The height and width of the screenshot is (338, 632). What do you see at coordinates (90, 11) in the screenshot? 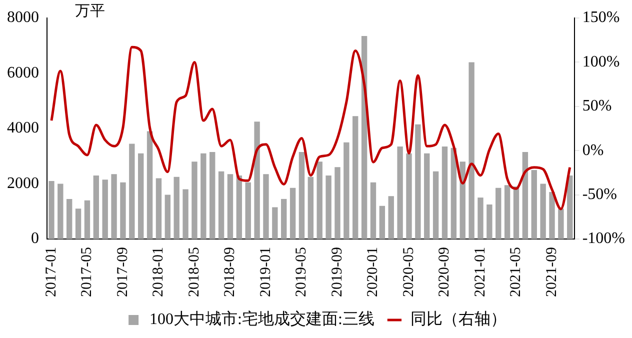
I see `annotation: 万平` at bounding box center [90, 11].